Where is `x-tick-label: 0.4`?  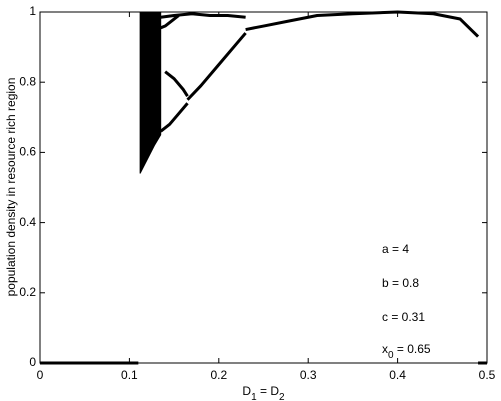
x-tick-label: 0.4 is located at coordinates (397, 375).